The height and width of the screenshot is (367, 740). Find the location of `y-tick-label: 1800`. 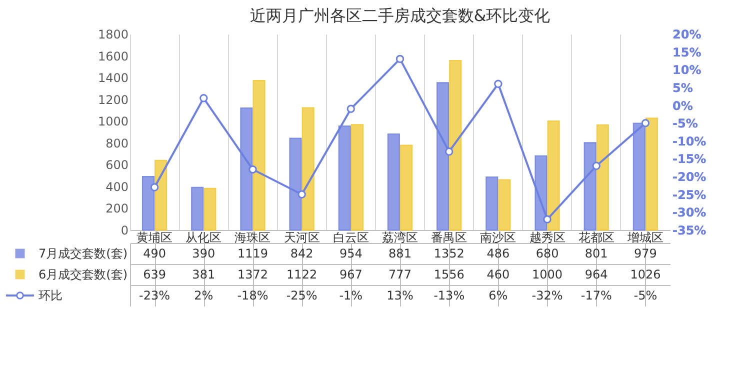

y-tick-label: 1800 is located at coordinates (113, 35).